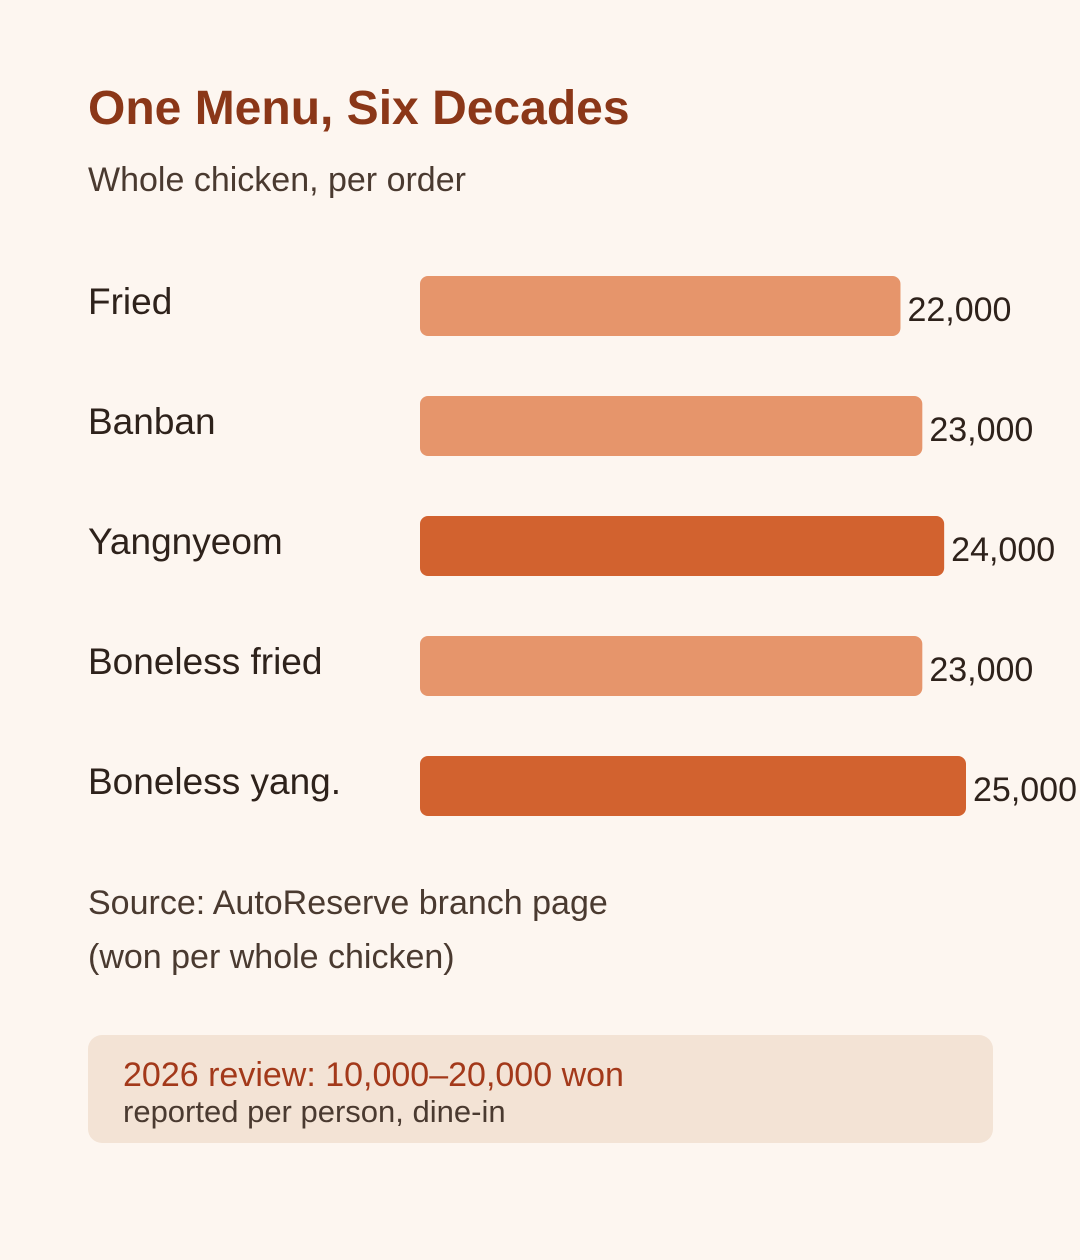  I want to click on value-label-boneless-fried: 23,000, so click(981, 670).